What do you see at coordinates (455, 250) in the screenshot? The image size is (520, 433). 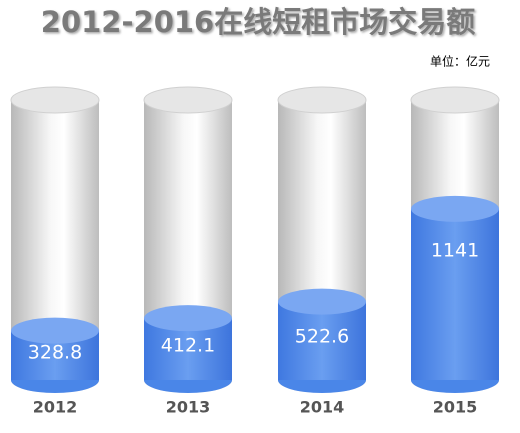 I see `value-label: 1141` at bounding box center [455, 250].